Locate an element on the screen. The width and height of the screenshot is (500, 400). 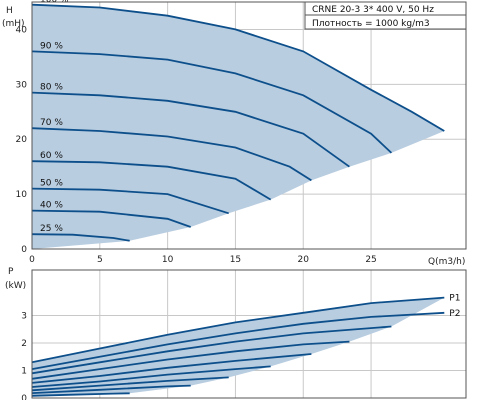
head-tick-labels: 0 10 20 30 40 is located at coordinates (22, 140).